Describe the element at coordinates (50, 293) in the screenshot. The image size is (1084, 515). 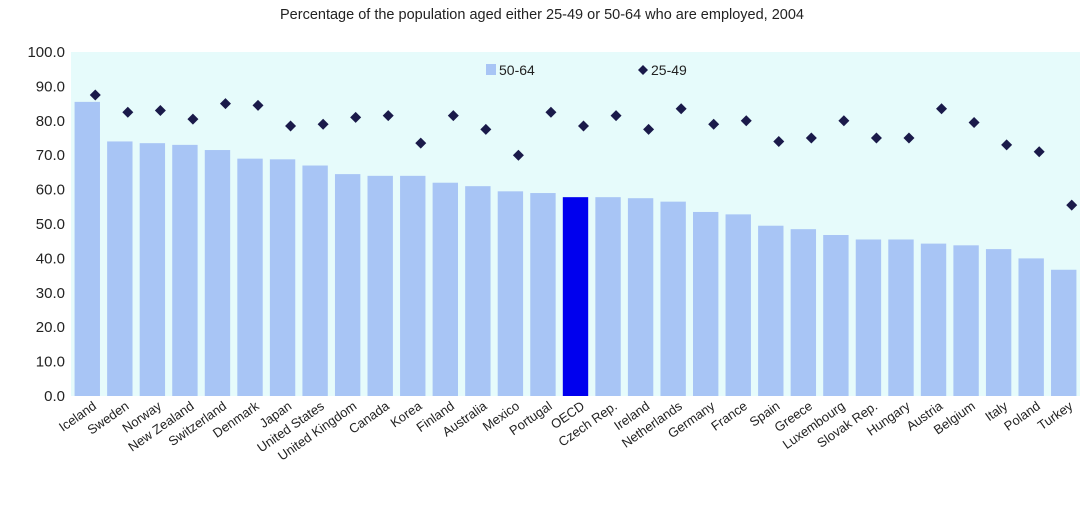
I see `y-tick-label: 30.0` at that location.